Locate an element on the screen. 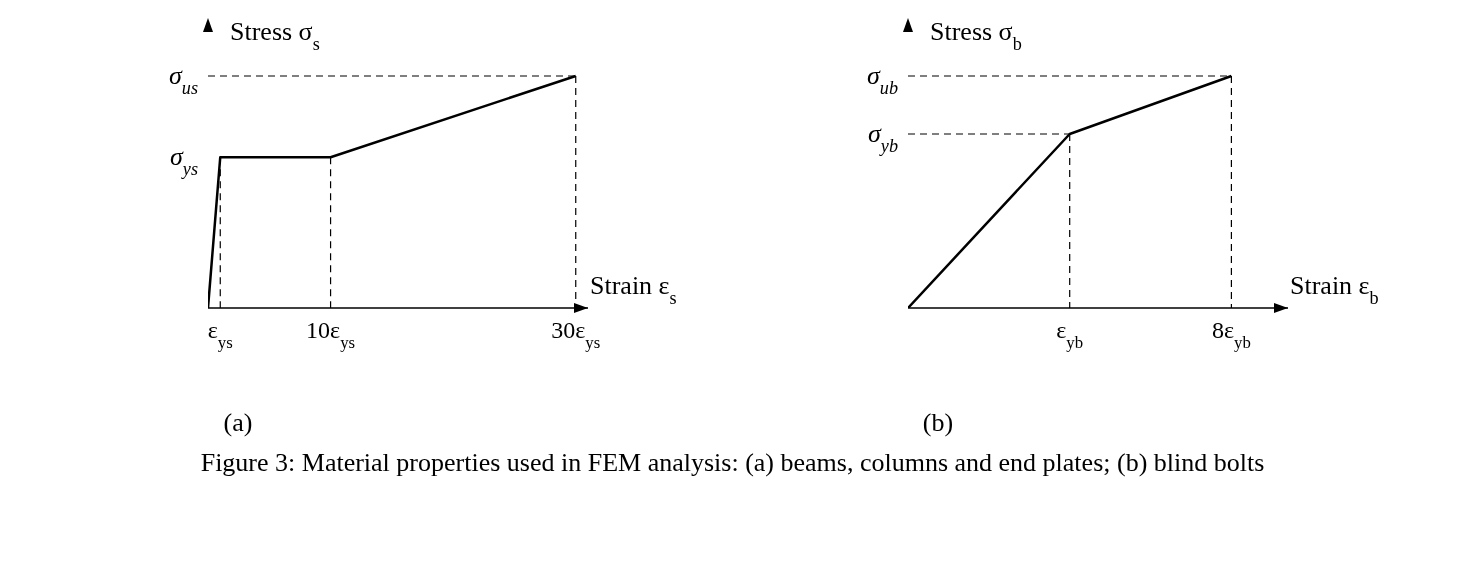 The width and height of the screenshot is (1465, 564). text: (b) is located at coordinates (938, 423).